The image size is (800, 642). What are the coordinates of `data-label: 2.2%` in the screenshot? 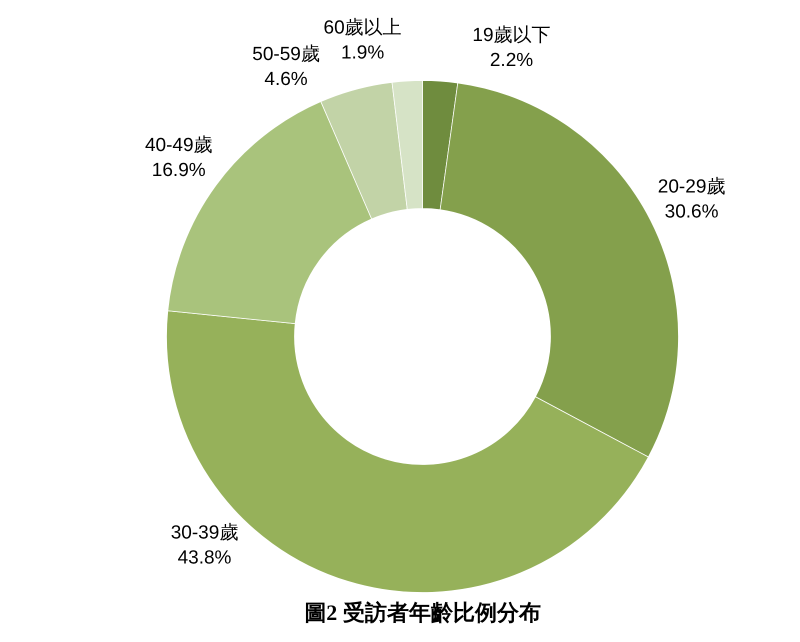 It's located at (512, 60).